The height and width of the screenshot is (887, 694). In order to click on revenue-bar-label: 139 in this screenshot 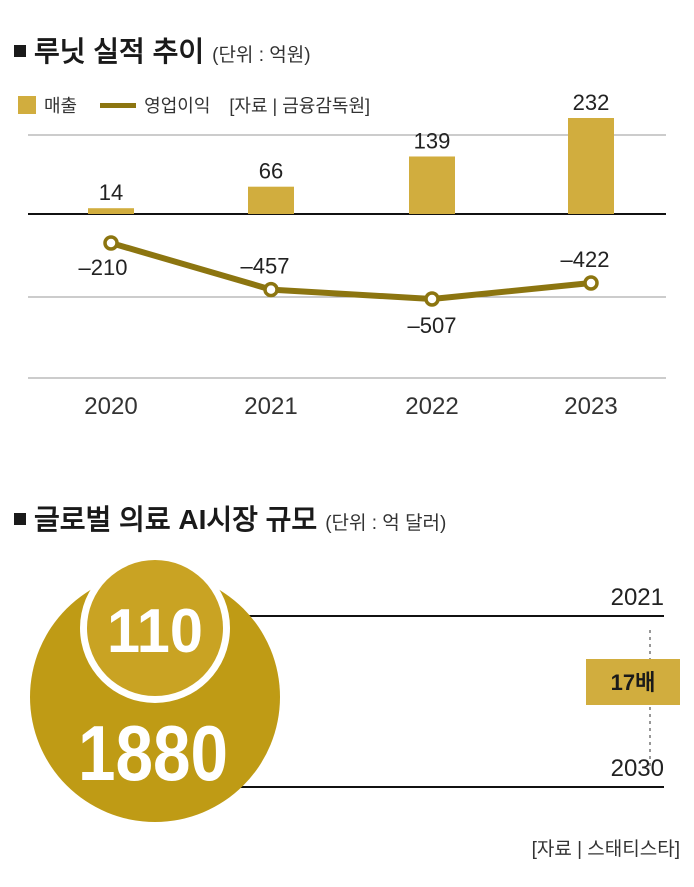, I will do `click(432, 140)`.